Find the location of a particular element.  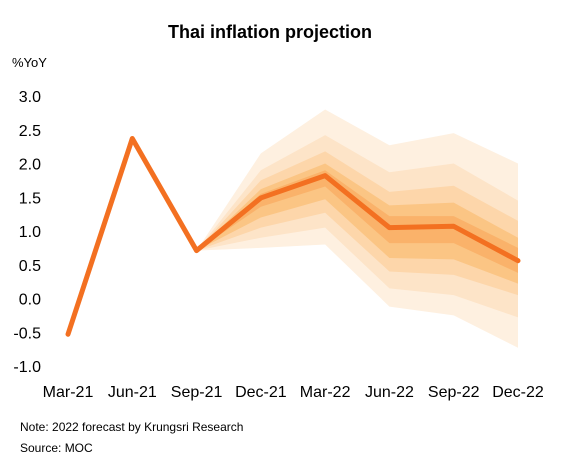

y-tick-label: 2.0 is located at coordinates (30, 165).